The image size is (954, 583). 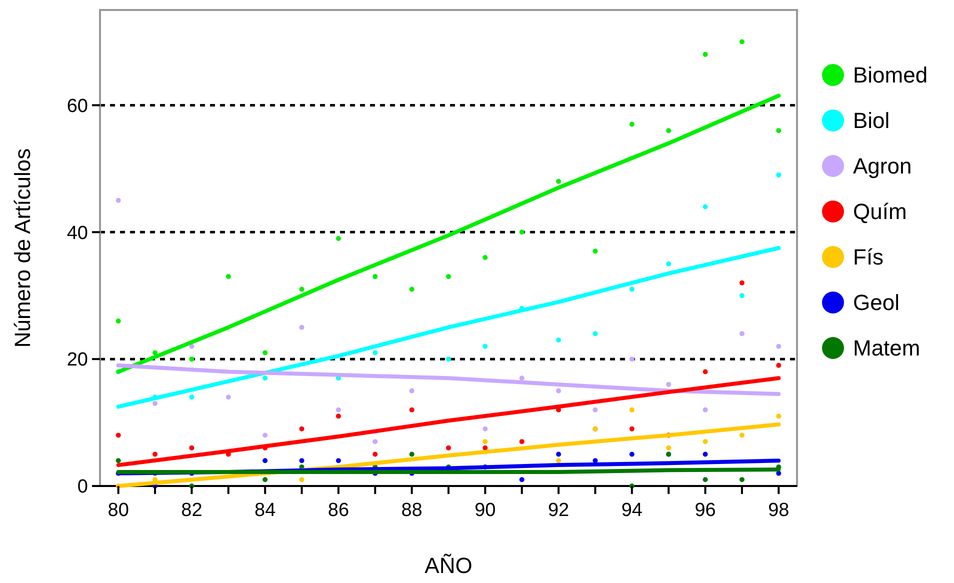 I want to click on legend-label: Biol, so click(x=871, y=121).